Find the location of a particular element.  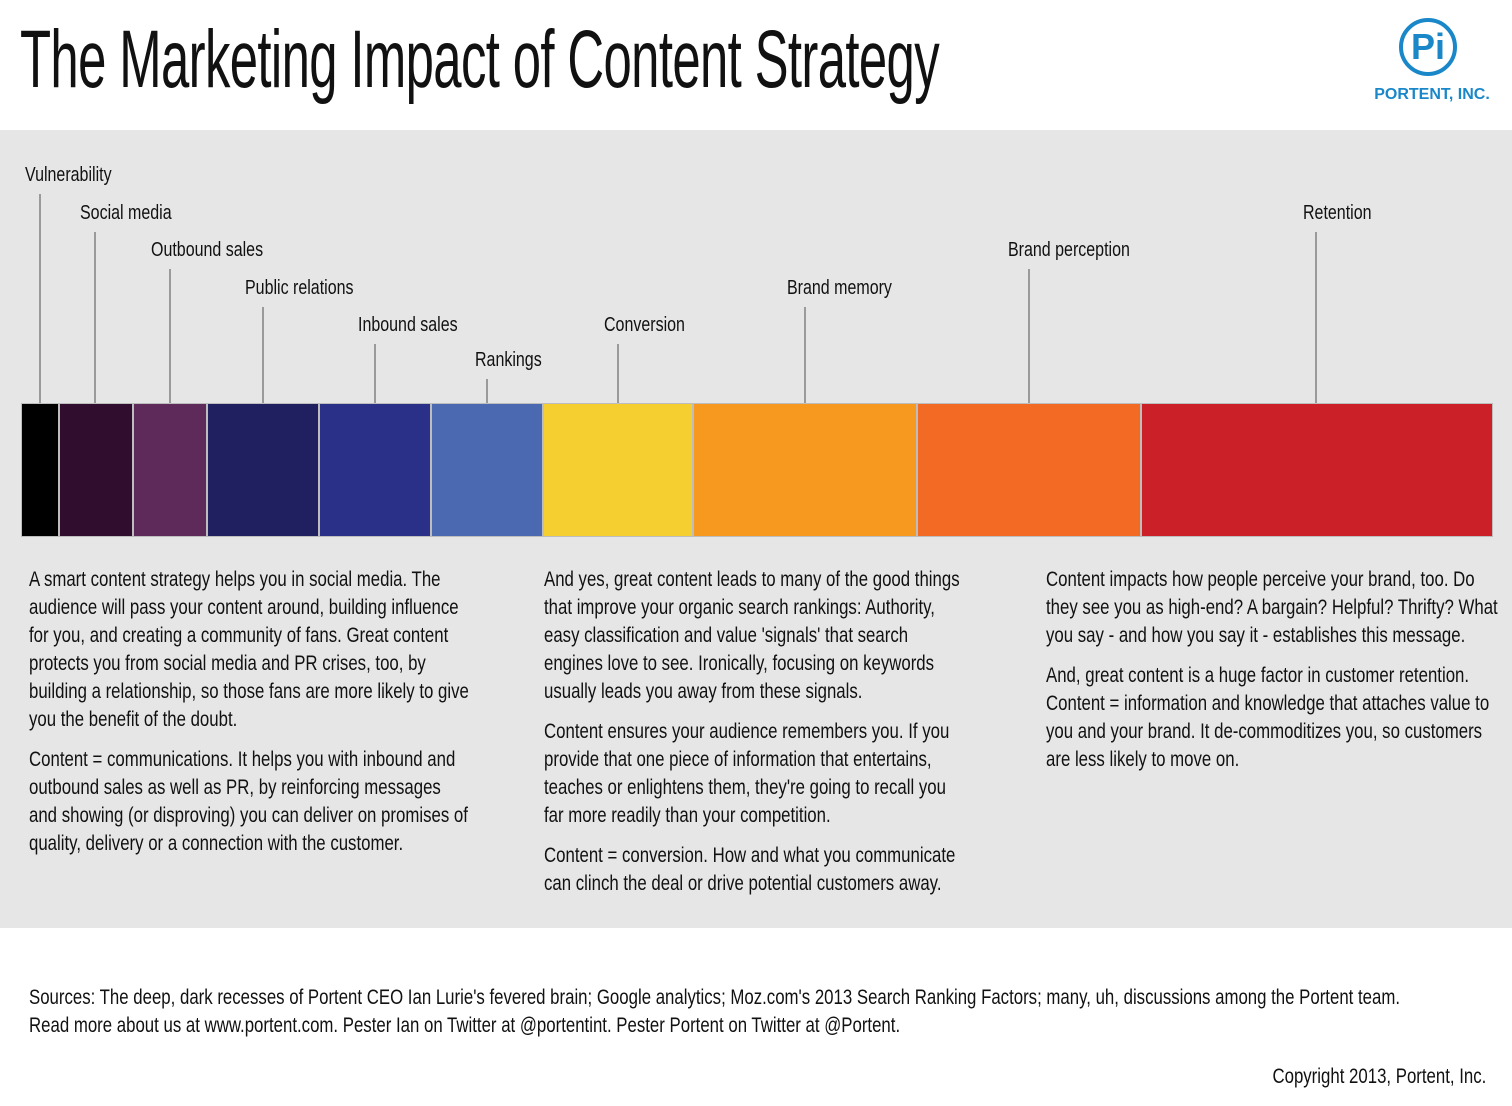

spectrum-label: Vulnerability is located at coordinates (68, 175).